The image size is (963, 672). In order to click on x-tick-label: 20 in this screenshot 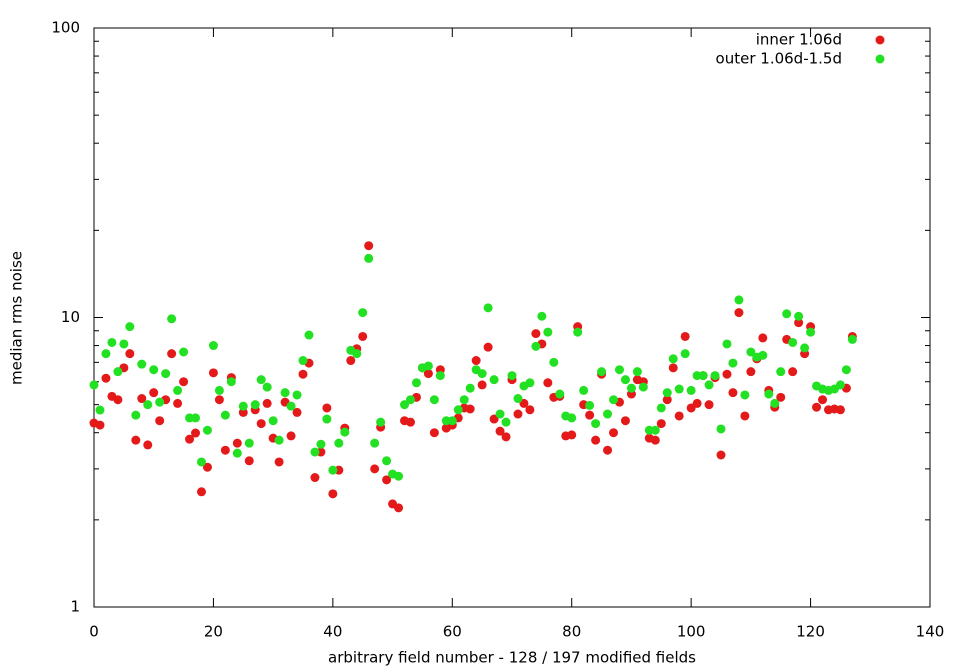, I will do `click(213, 632)`.